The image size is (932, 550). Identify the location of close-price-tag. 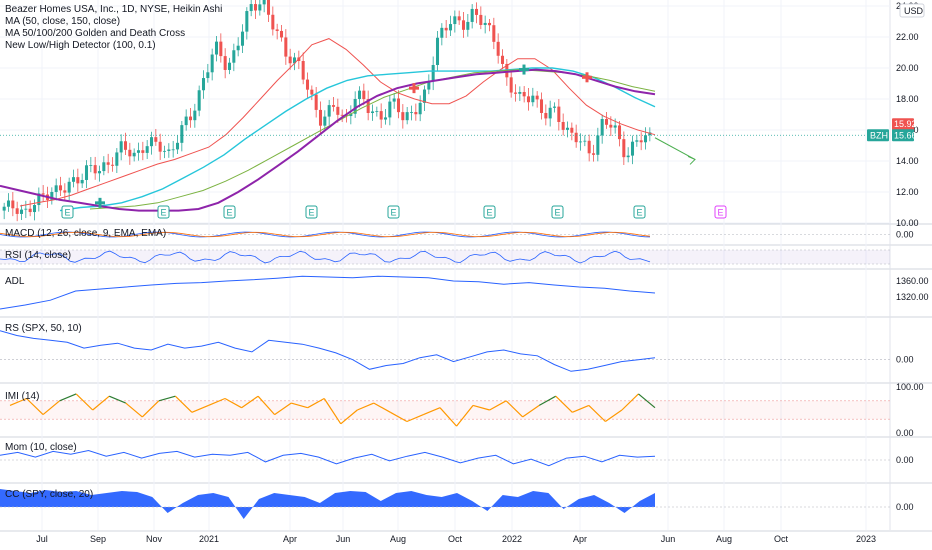
(903, 135).